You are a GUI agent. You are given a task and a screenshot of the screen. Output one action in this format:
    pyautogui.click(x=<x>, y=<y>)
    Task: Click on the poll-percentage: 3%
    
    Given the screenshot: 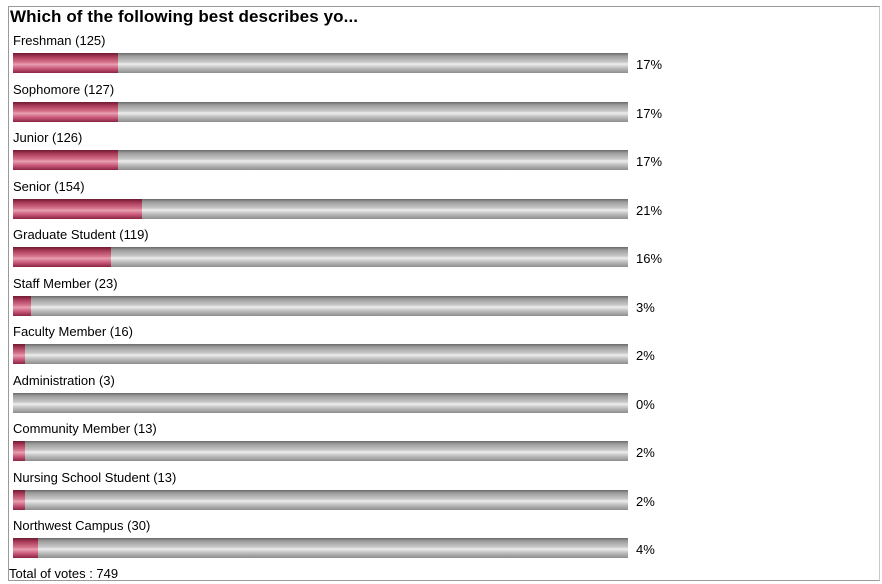 What is the action you would take?
    pyautogui.click(x=645, y=307)
    